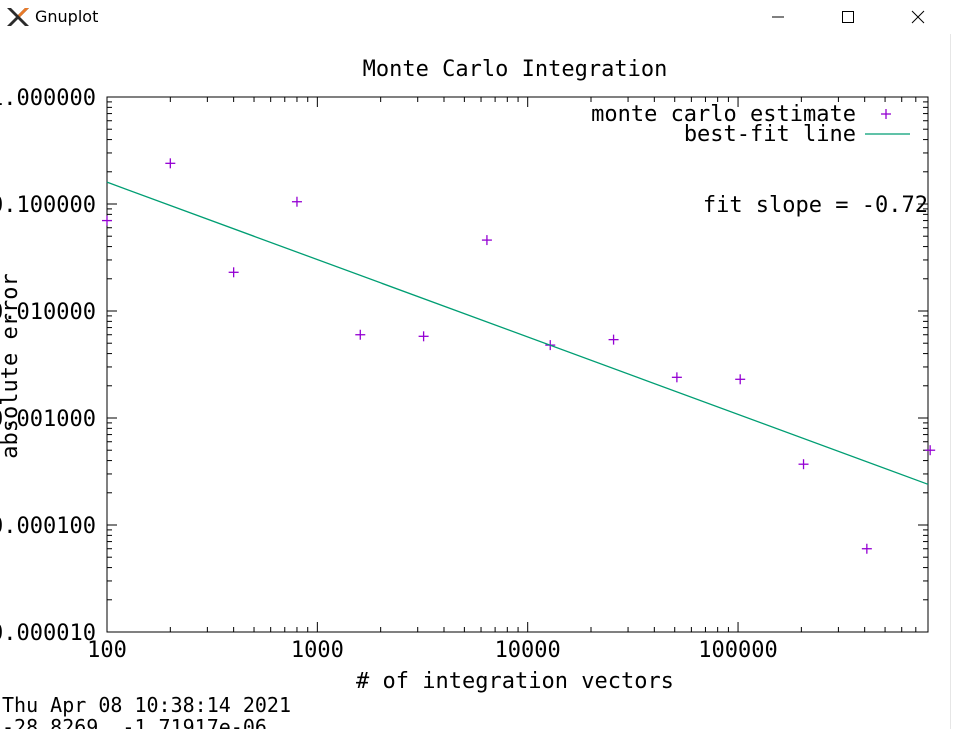 The width and height of the screenshot is (957, 729). Describe the element at coordinates (107, 650) in the screenshot. I see `x-tick-label: 100` at that location.